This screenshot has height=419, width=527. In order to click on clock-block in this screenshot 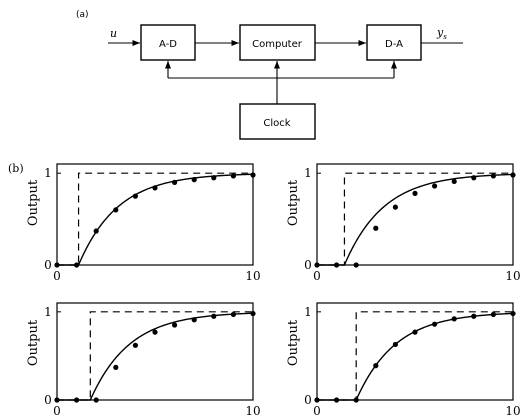, I will do `click(277, 121)`.